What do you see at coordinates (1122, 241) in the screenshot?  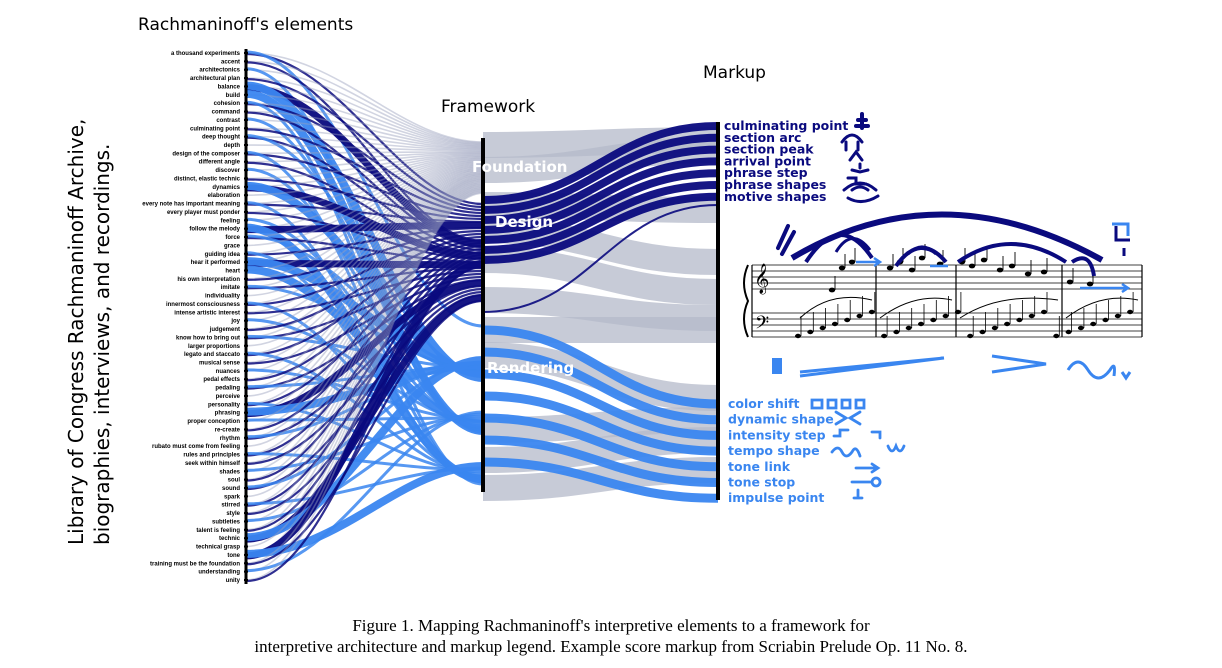 I see `score-step-mark` at bounding box center [1122, 241].